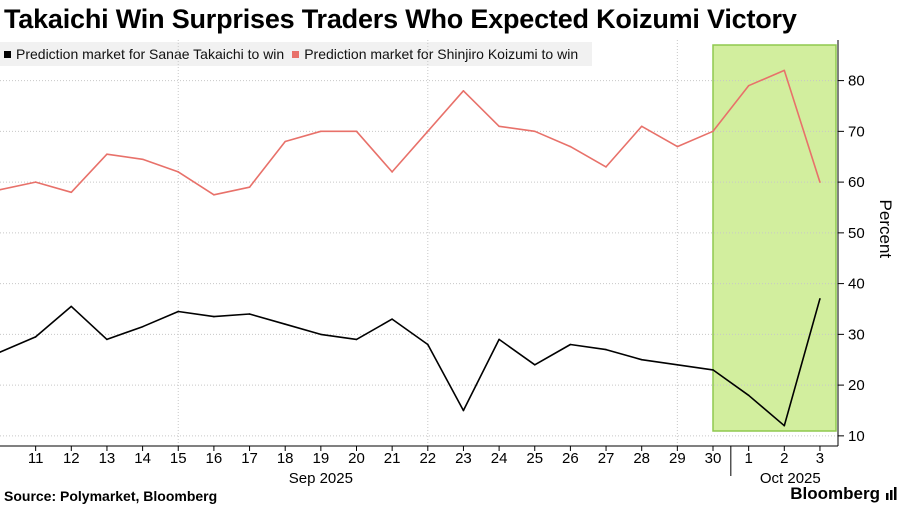  I want to click on x-tick-label: 24, so click(499, 458).